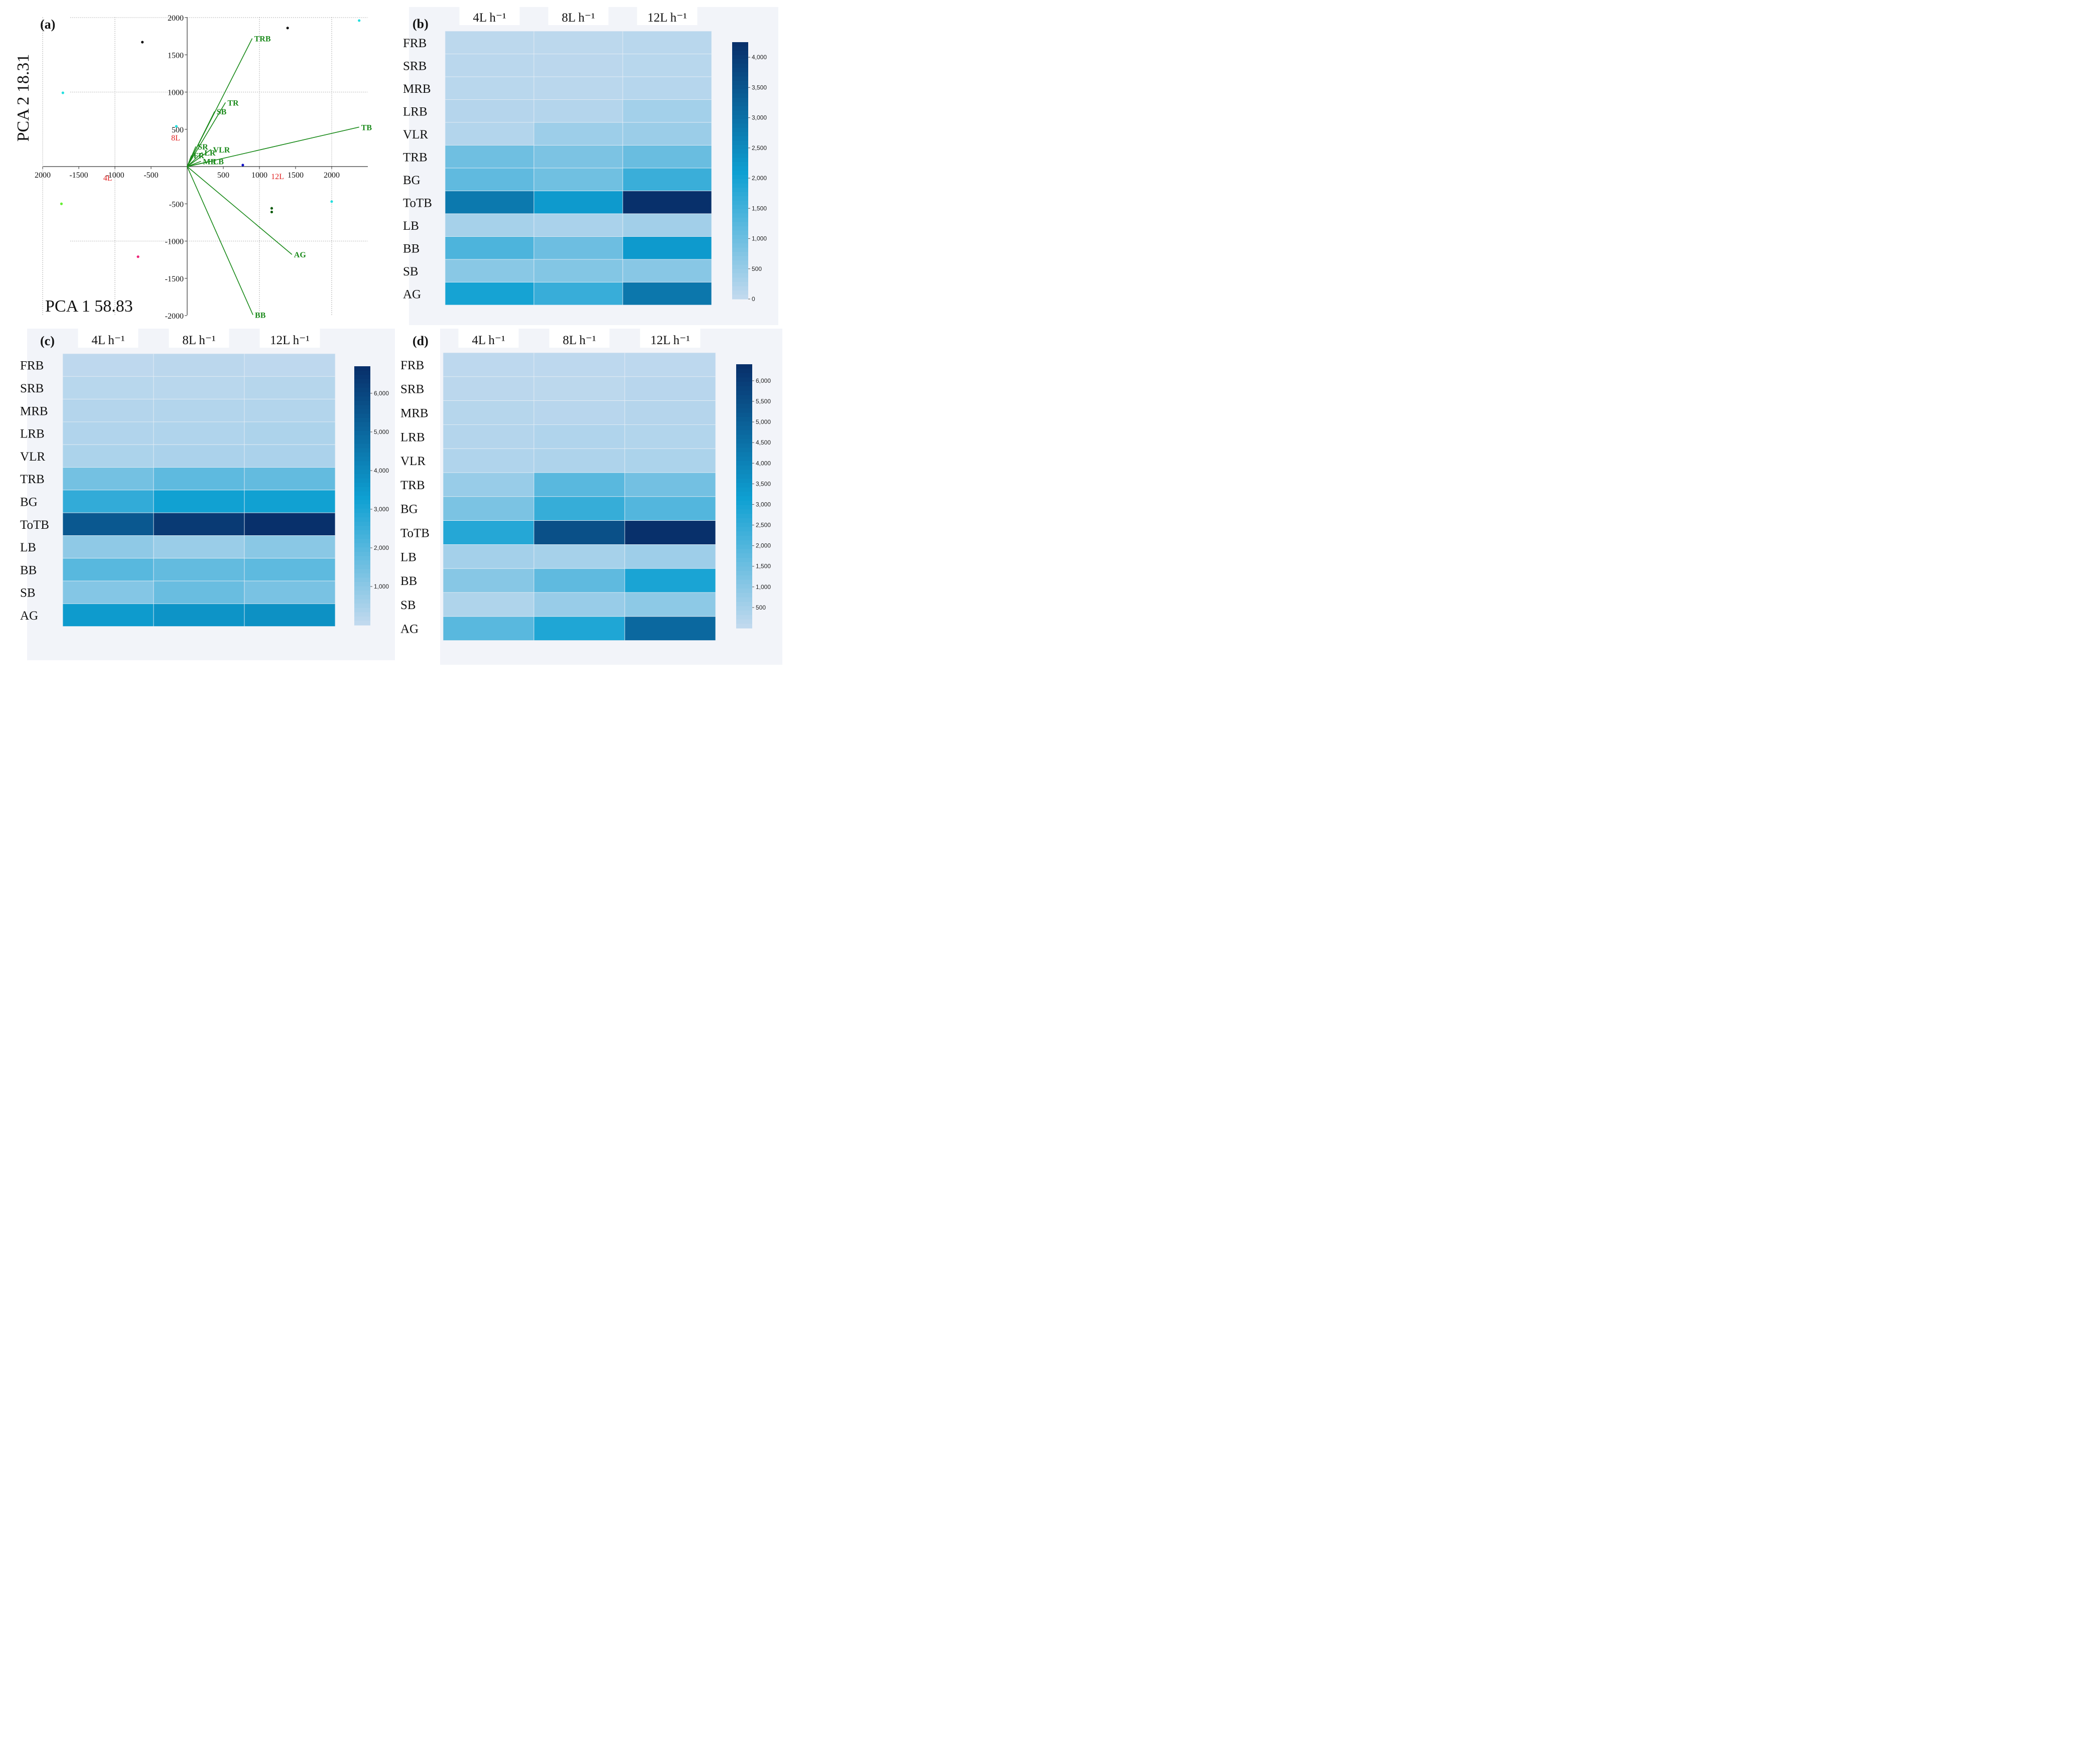 This screenshot has width=2075, height=1764. What do you see at coordinates (195, 160) in the screenshot?
I see `loading-vector-lr` at bounding box center [195, 160].